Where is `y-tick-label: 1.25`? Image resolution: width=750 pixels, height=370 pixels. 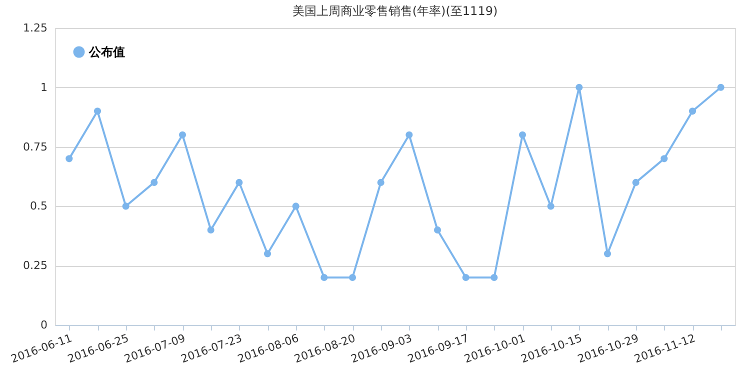 y-tick-label: 1.25 is located at coordinates (35, 28).